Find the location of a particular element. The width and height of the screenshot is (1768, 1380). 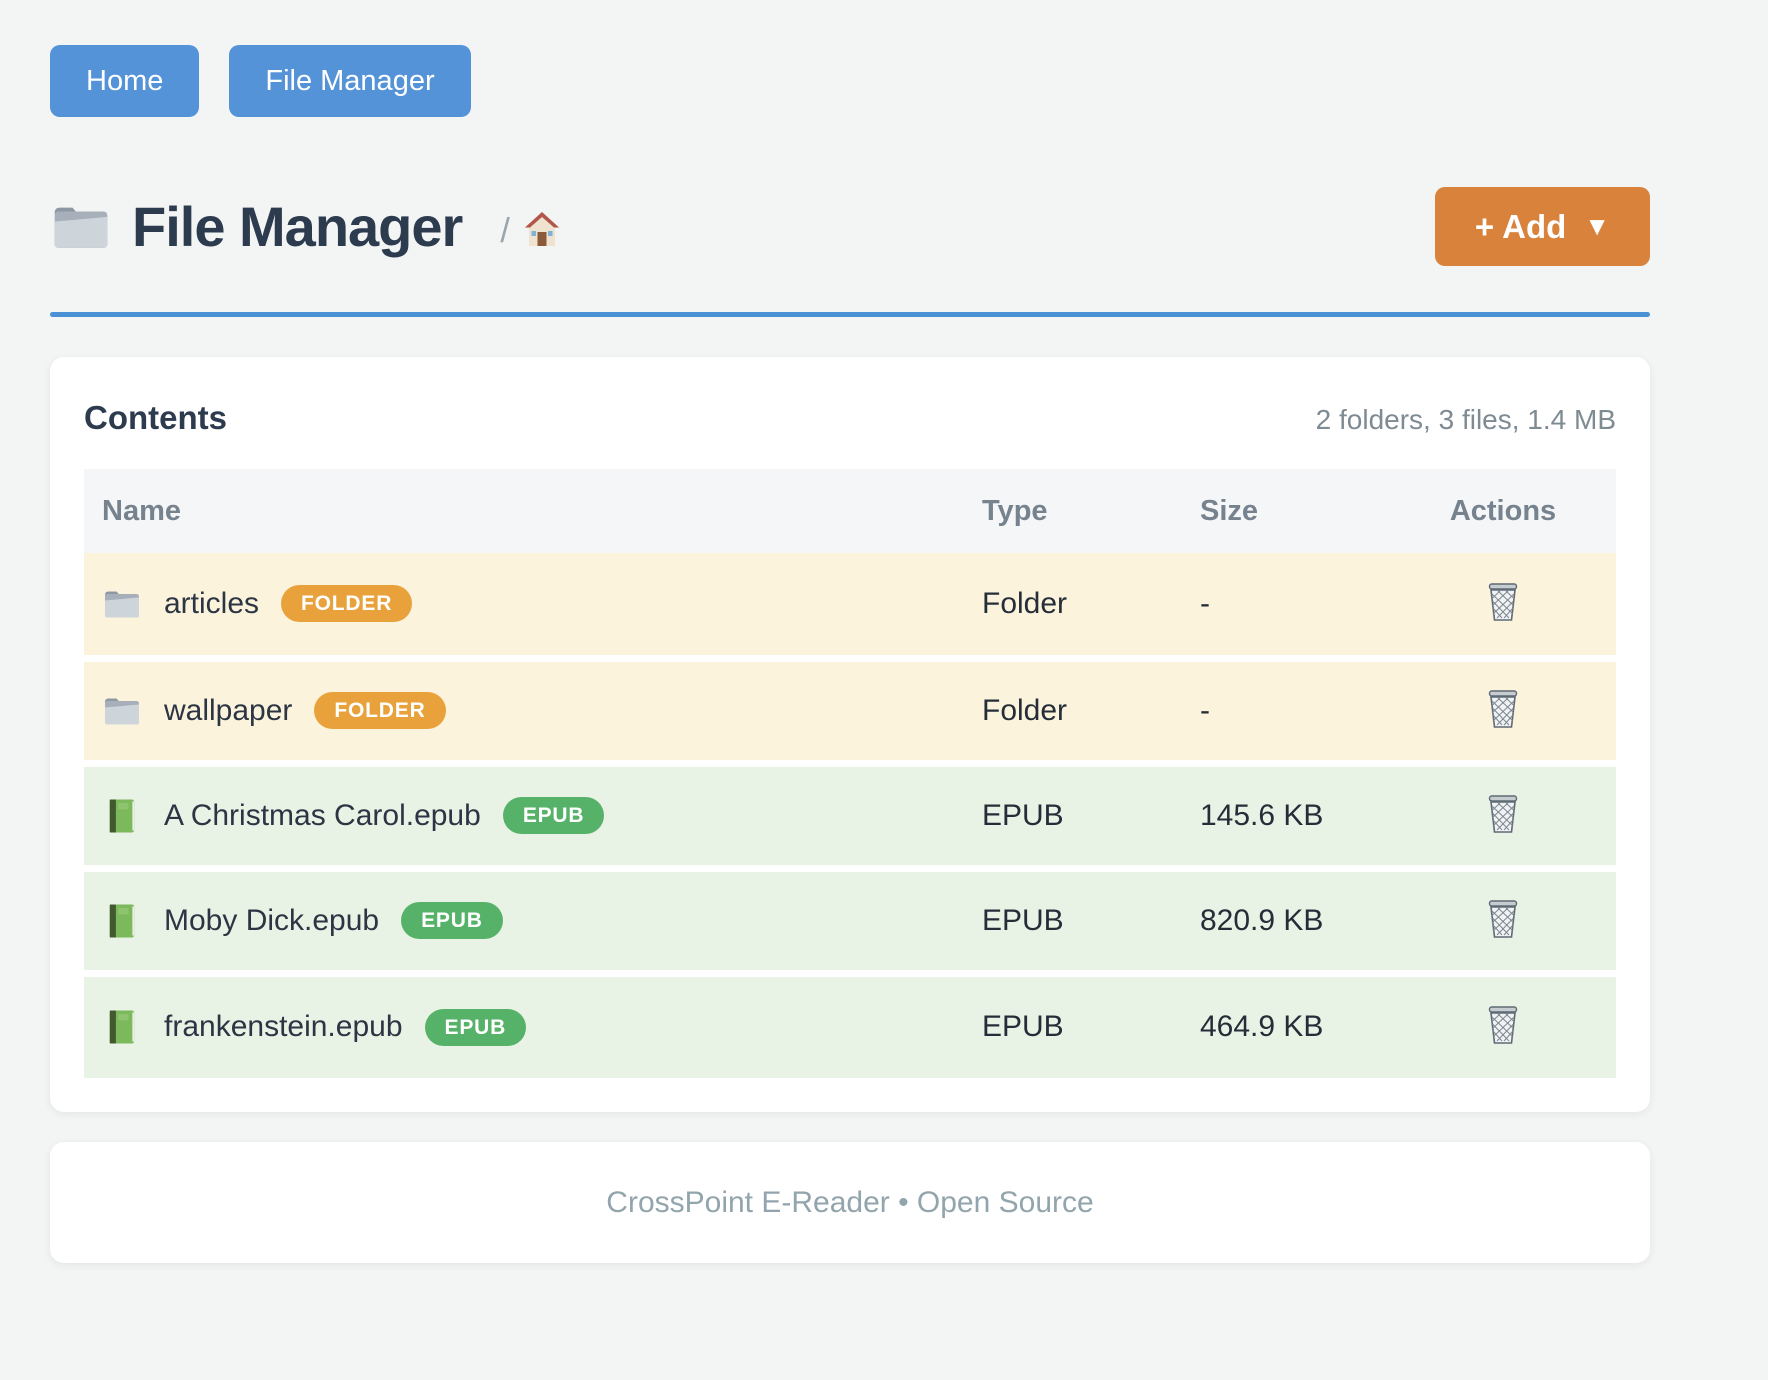

footer-text: CrossPoint E-Reader • Open Source is located at coordinates (850, 1202).